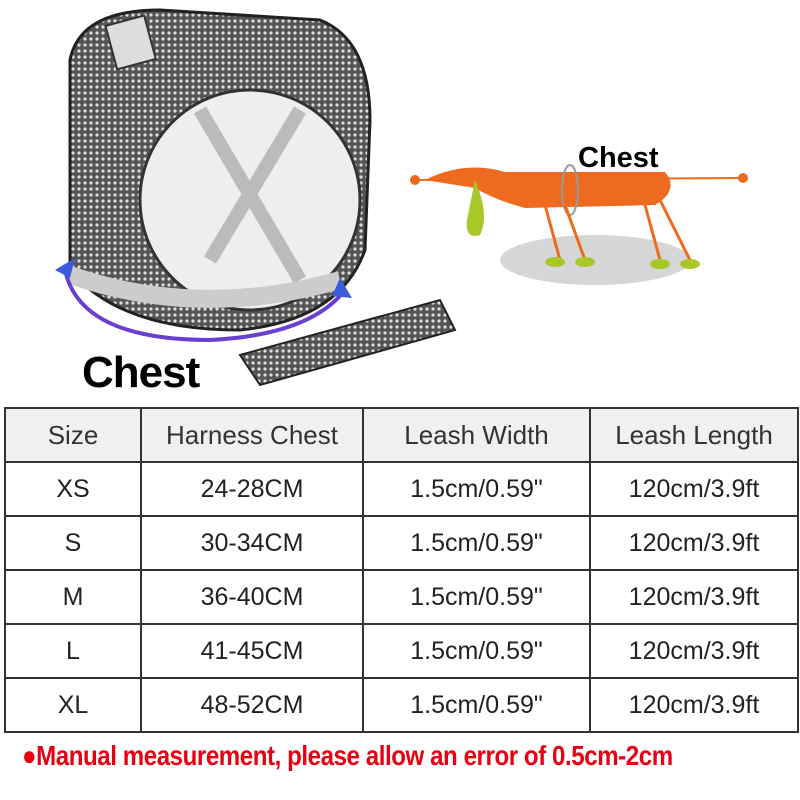 This screenshot has height=800, width=800. I want to click on cell-size: XS, so click(73, 489).